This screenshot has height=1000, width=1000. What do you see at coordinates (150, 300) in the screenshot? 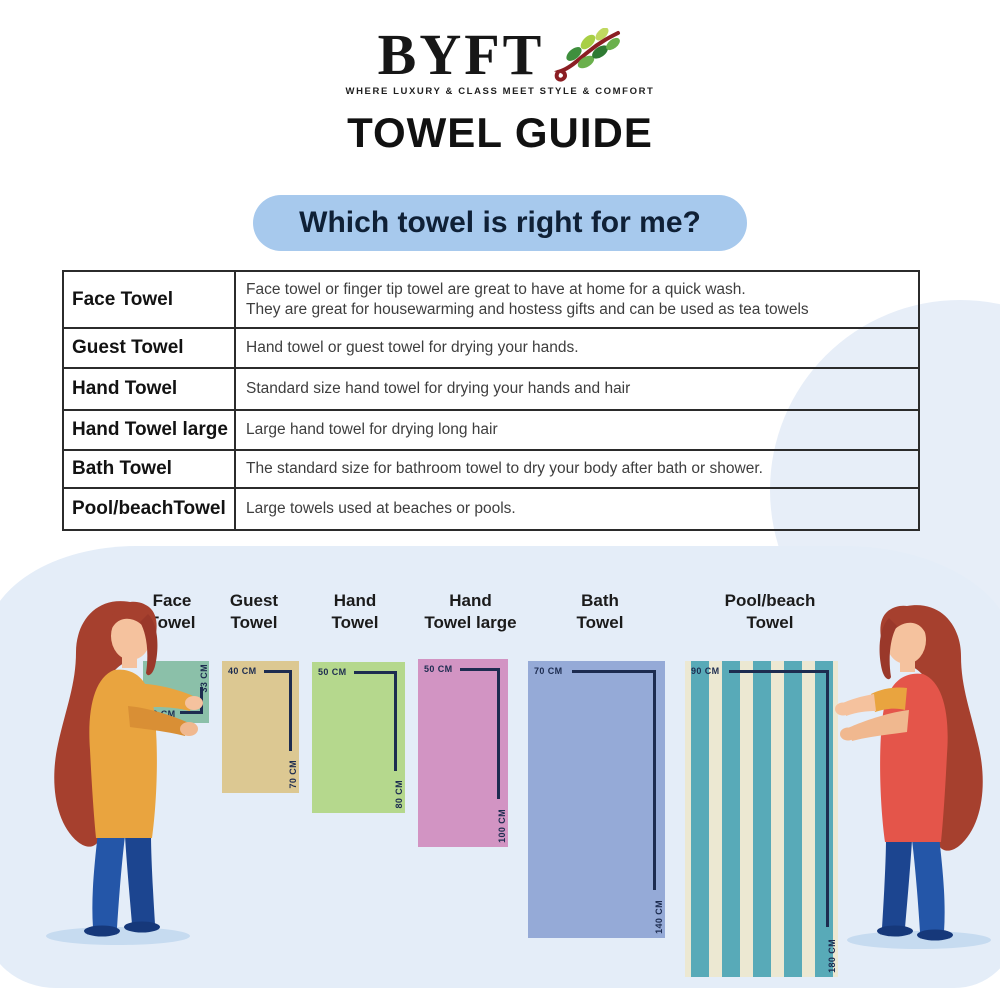
I see `table-row-label: Face Towel` at bounding box center [150, 300].